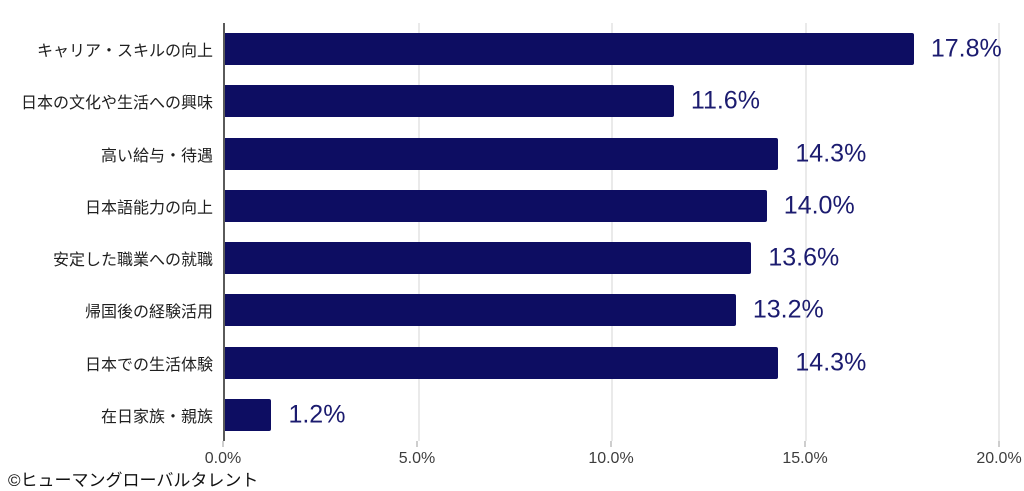  Describe the element at coordinates (611, 458) in the screenshot. I see `axis-tick-label: 10.0%` at that location.